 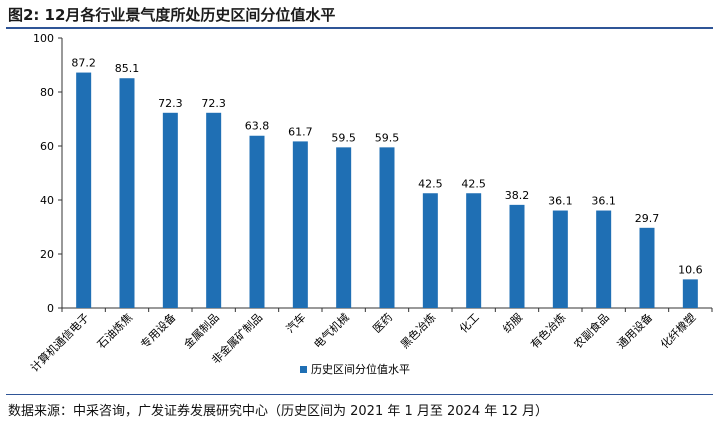 What do you see at coordinates (359, 16) in the screenshot?
I see `figure-title: 图2: 12月各行业景气度所处历史区间分位值水平` at bounding box center [359, 16].